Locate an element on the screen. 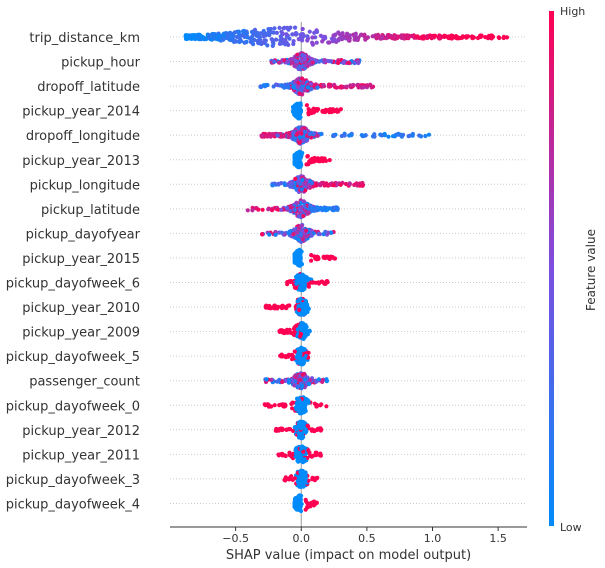  feature-label: pickup_latitude is located at coordinates (90, 210).